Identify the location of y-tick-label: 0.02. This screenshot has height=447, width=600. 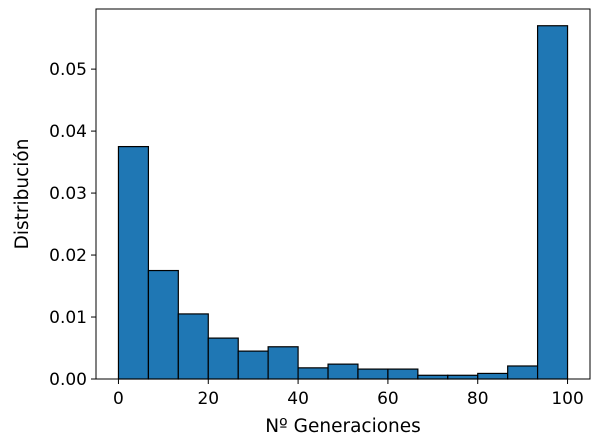
(68, 256).